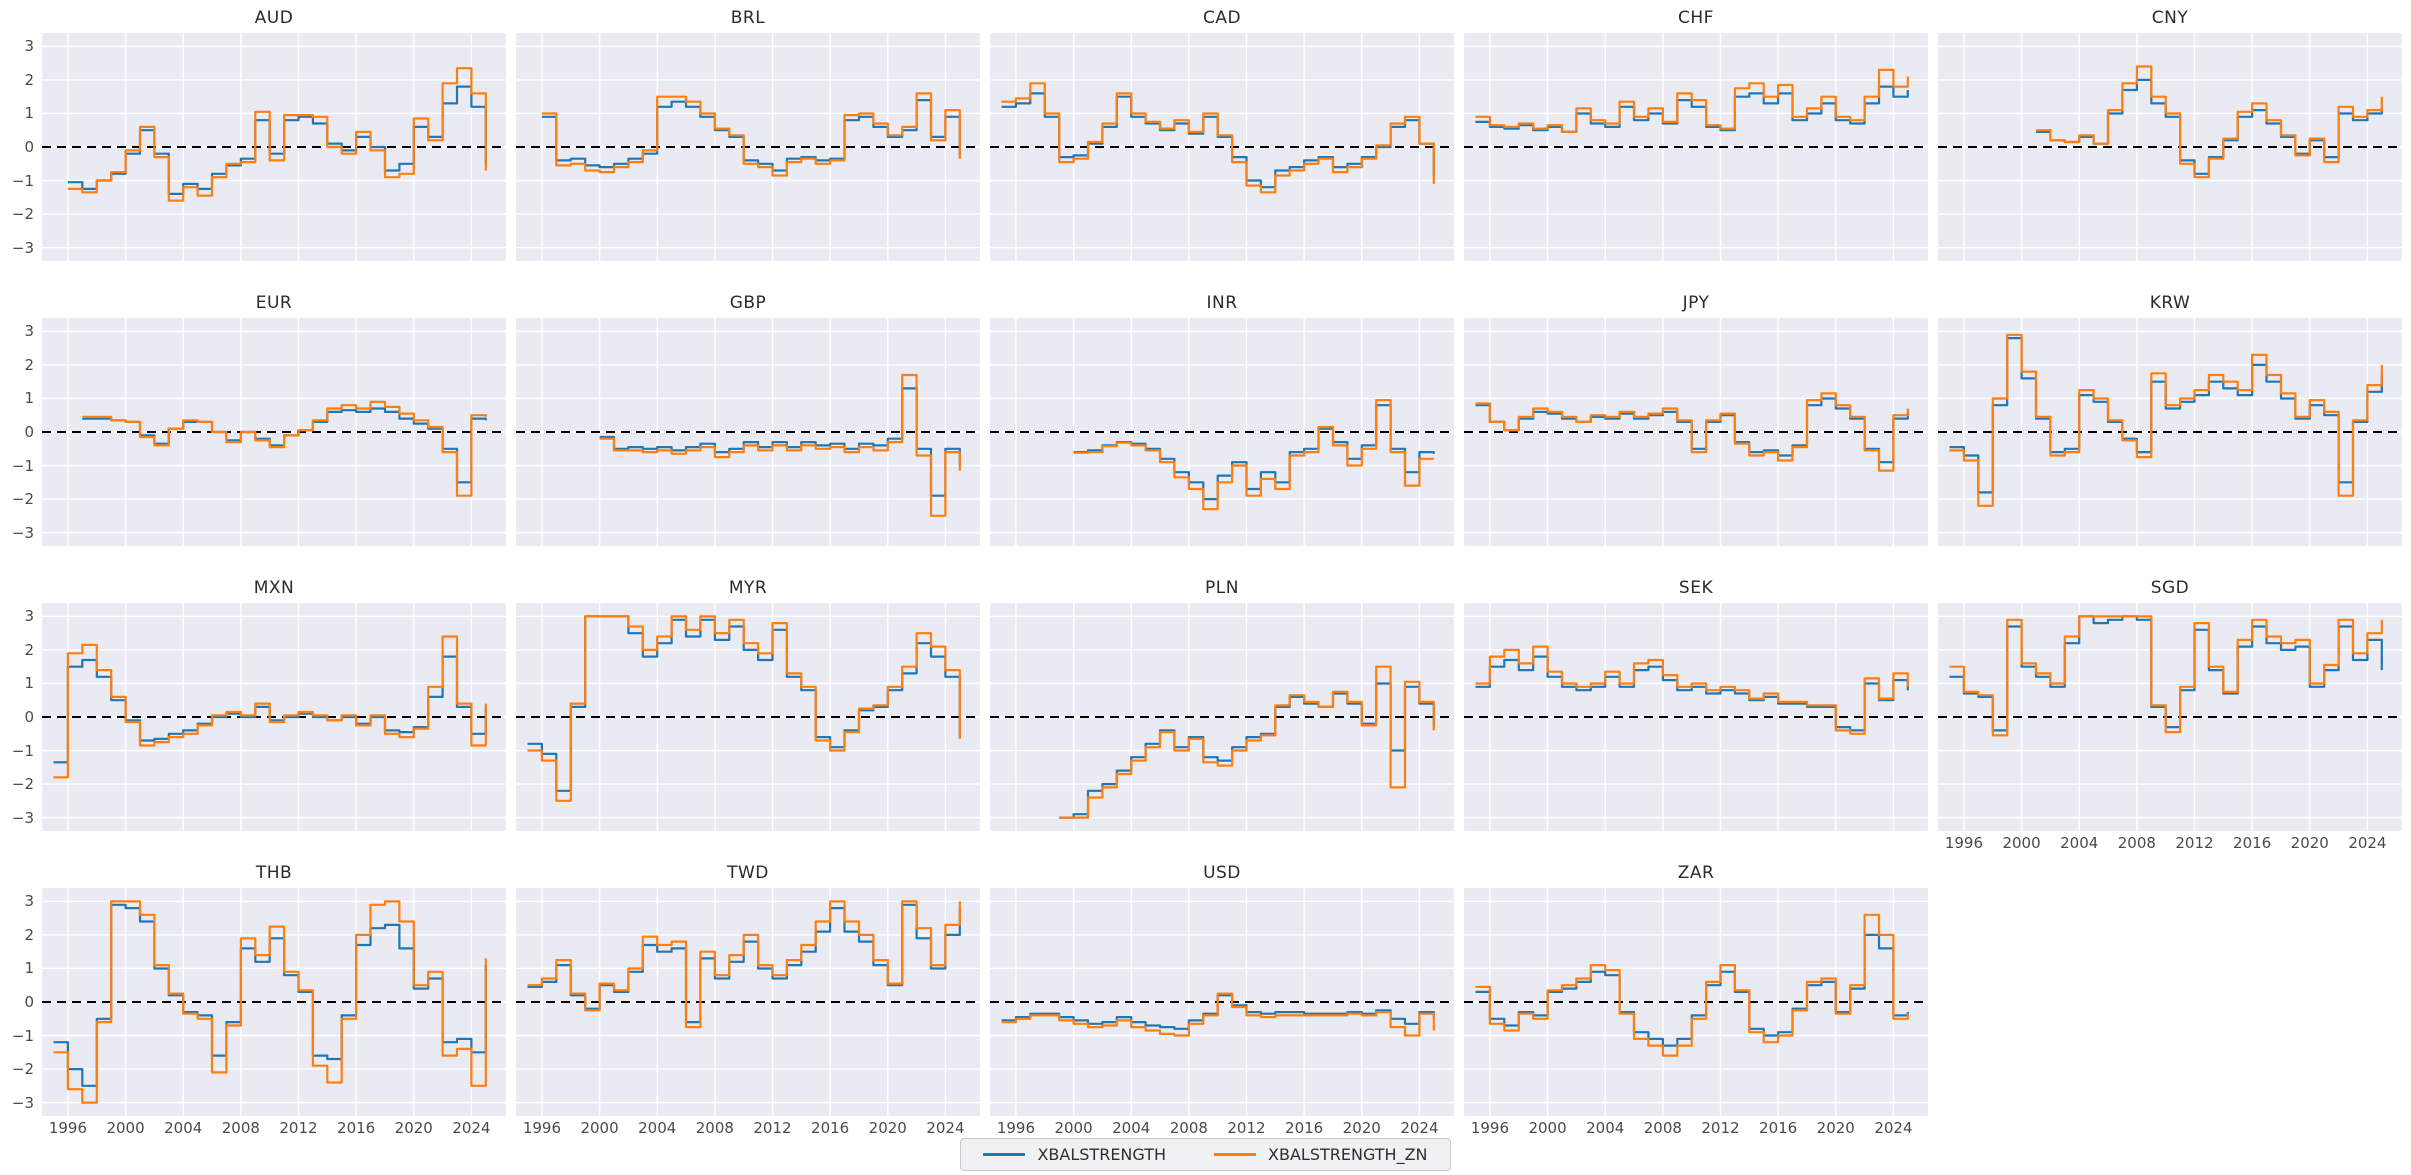 This screenshot has height=1175, width=2411. Describe the element at coordinates (1361, 1128) in the screenshot. I see `x-tick-label: 2020` at that location.